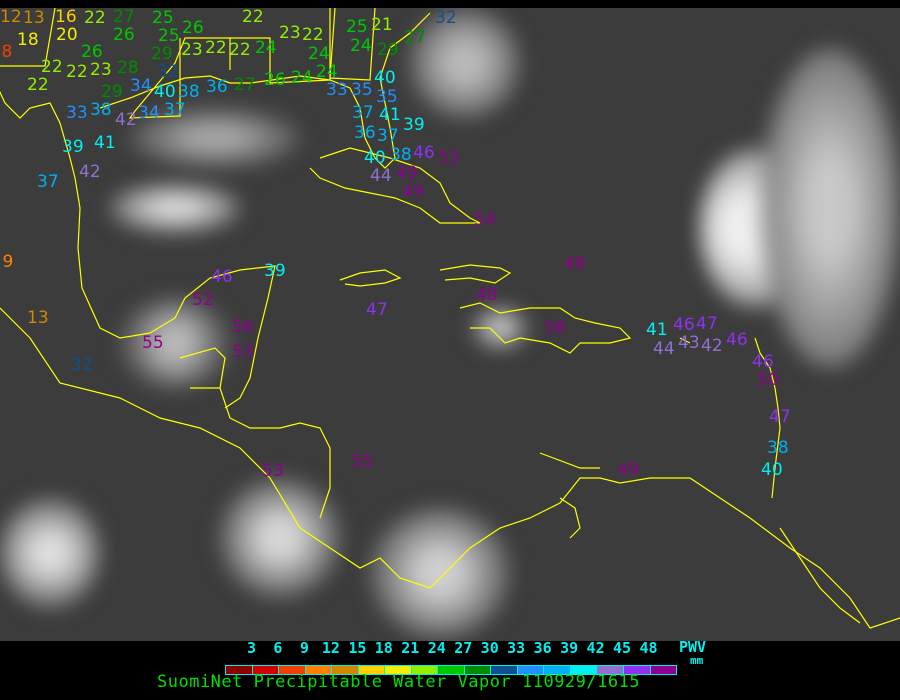  Describe the element at coordinates (410, 648) in the screenshot. I see `legend-tick-label: 21` at that location.